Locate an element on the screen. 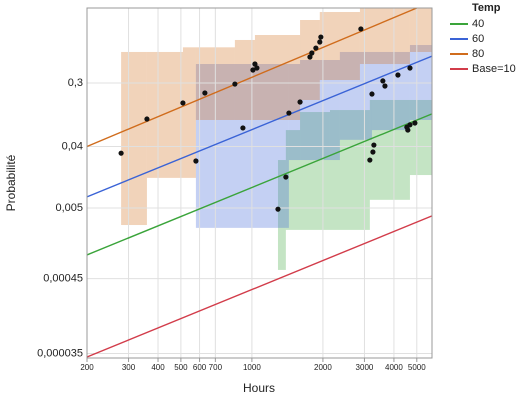  y-tick-label: 0,3 is located at coordinates (75, 83).